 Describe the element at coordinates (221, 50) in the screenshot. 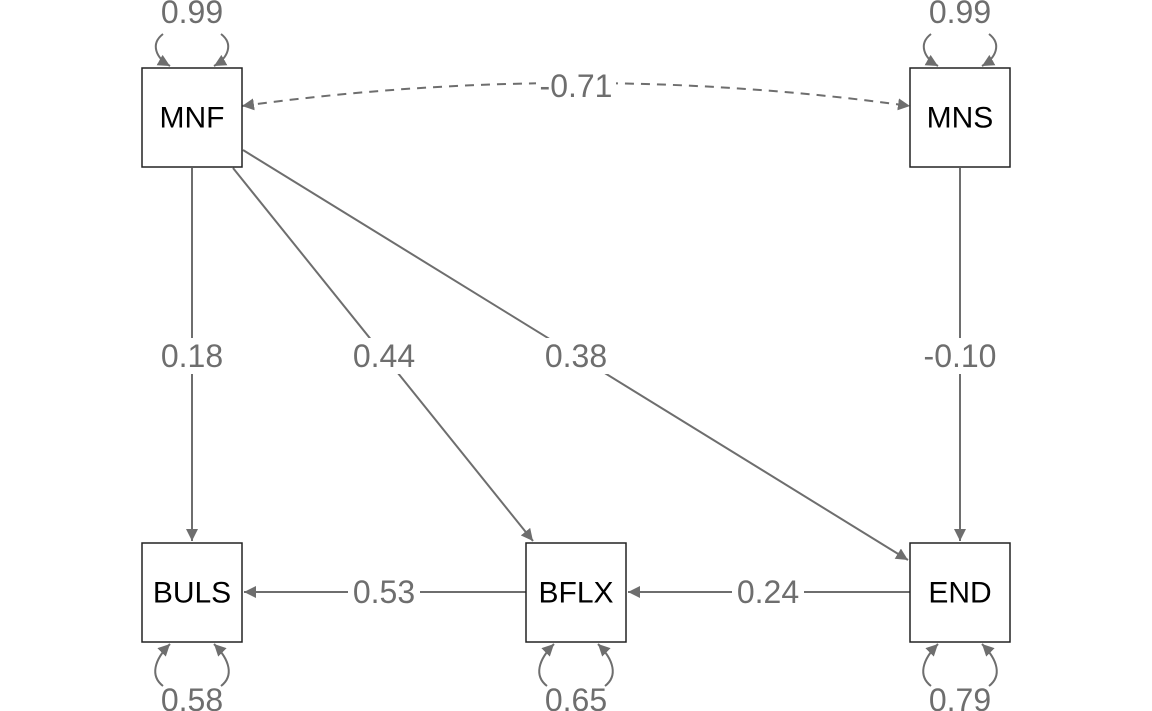

I see `residual-loop-mnf-right` at that location.